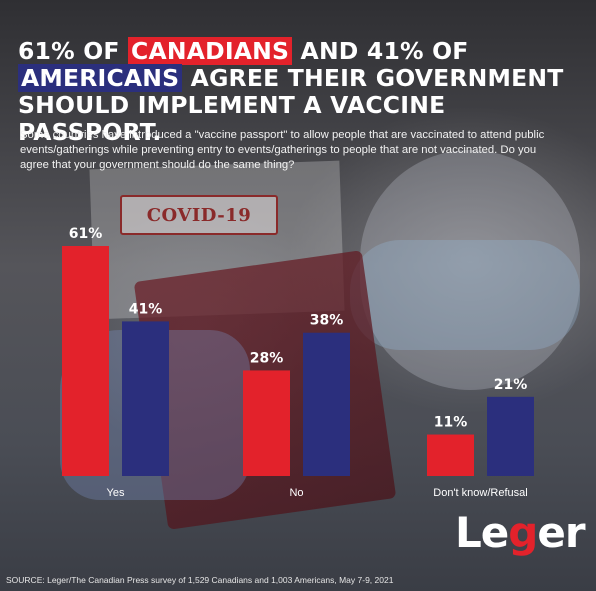 This screenshot has width=596, height=591. Describe the element at coordinates (73, 51) in the screenshot. I see `headline-part-1: 61% of` at that location.